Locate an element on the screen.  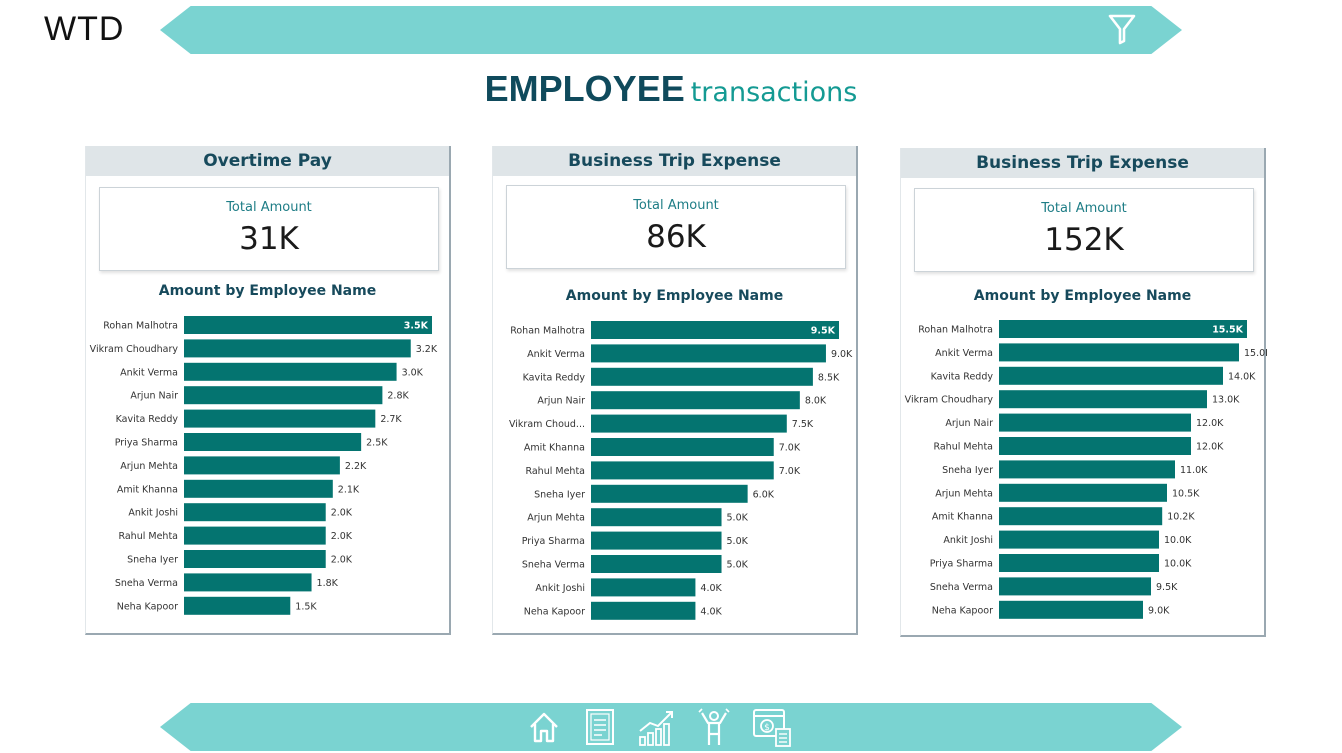
bar-category-label: Vikram Choudhary is located at coordinates (949, 400).